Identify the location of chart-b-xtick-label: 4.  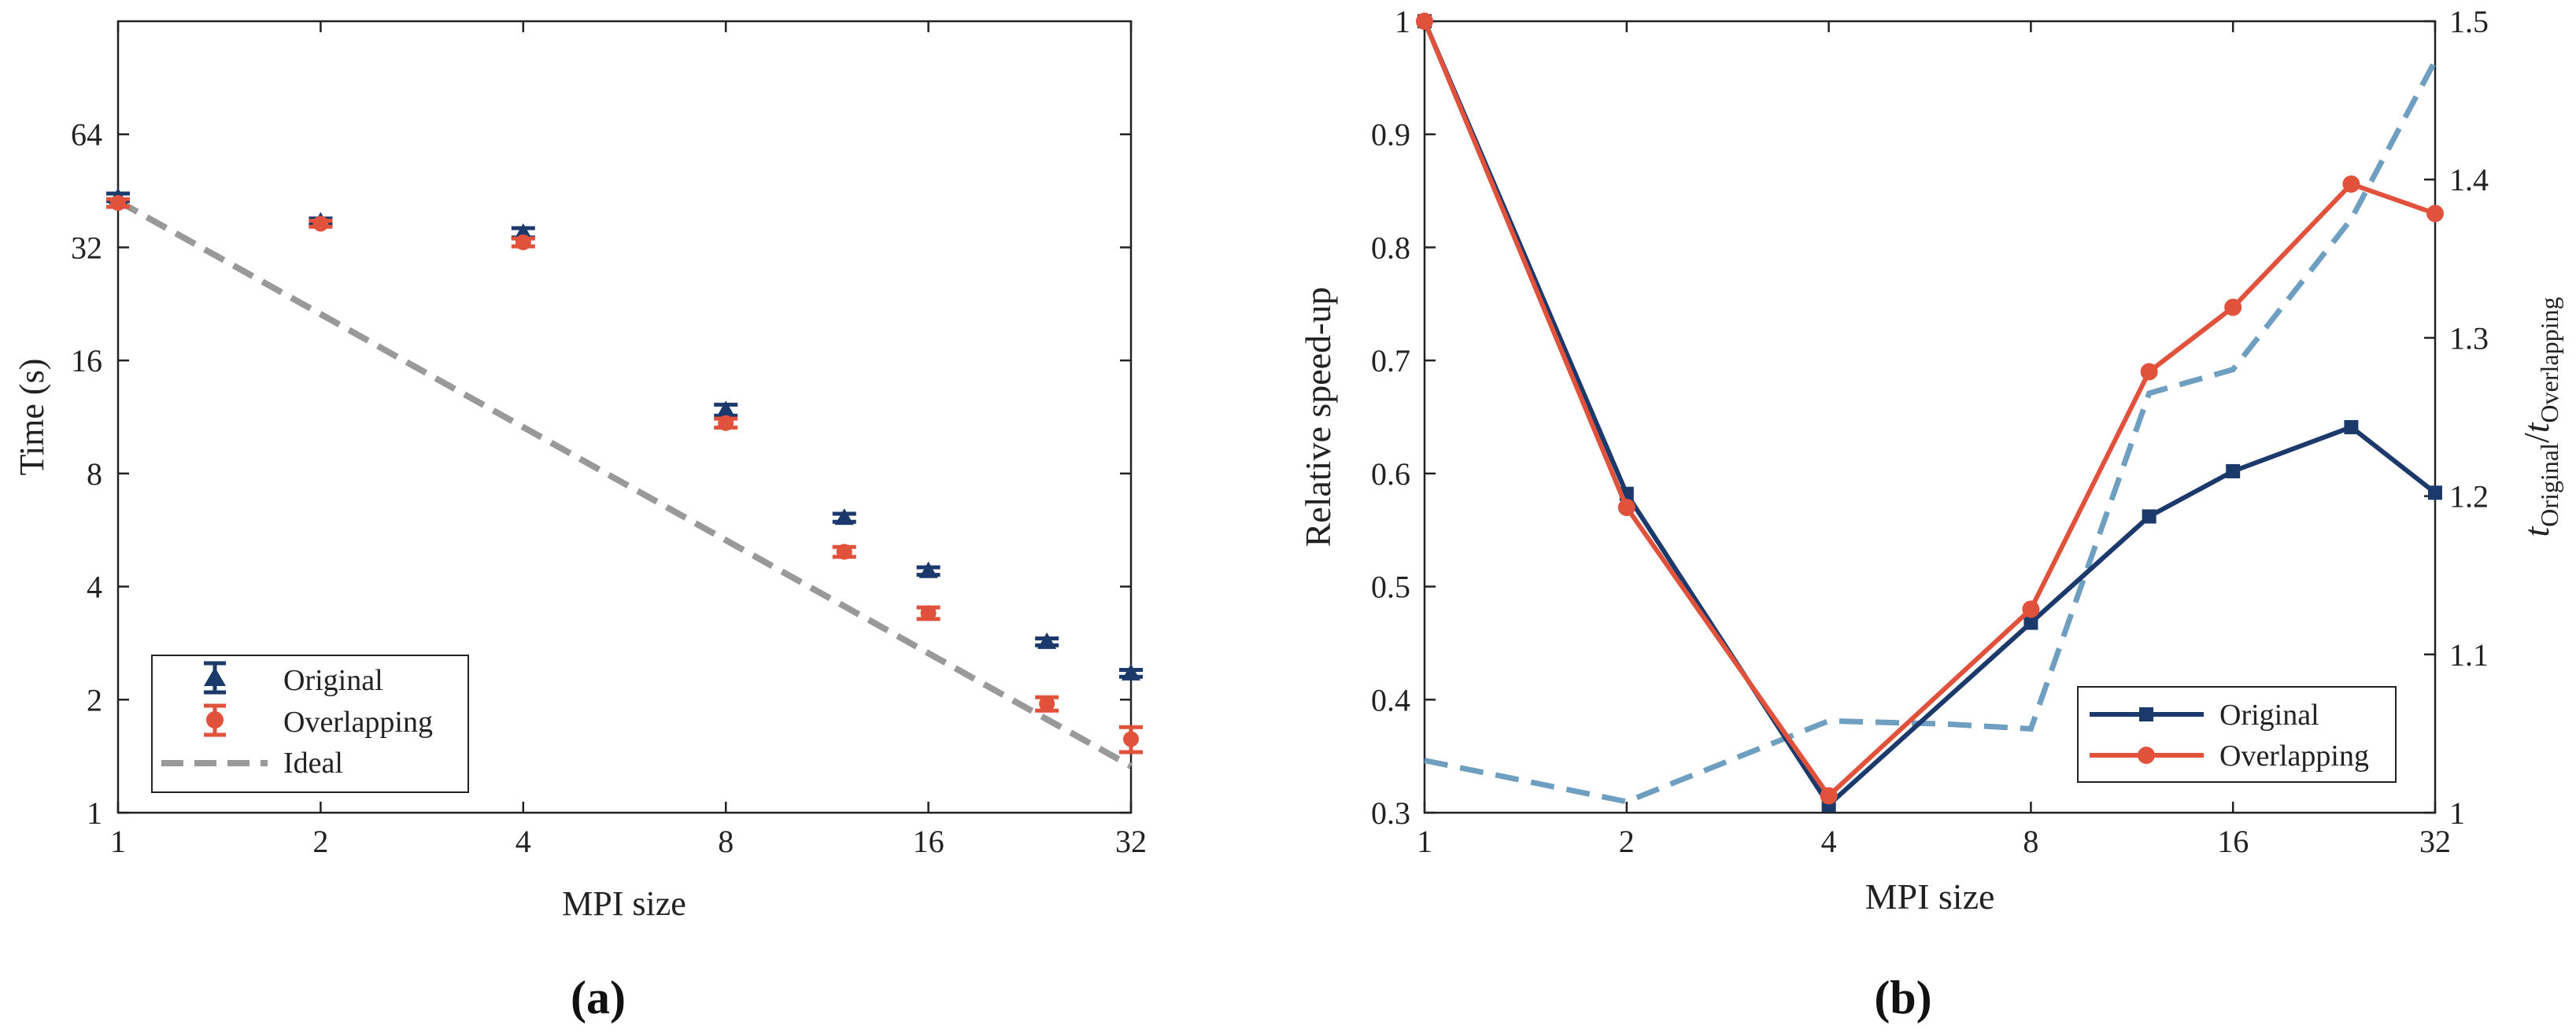
(1829, 842).